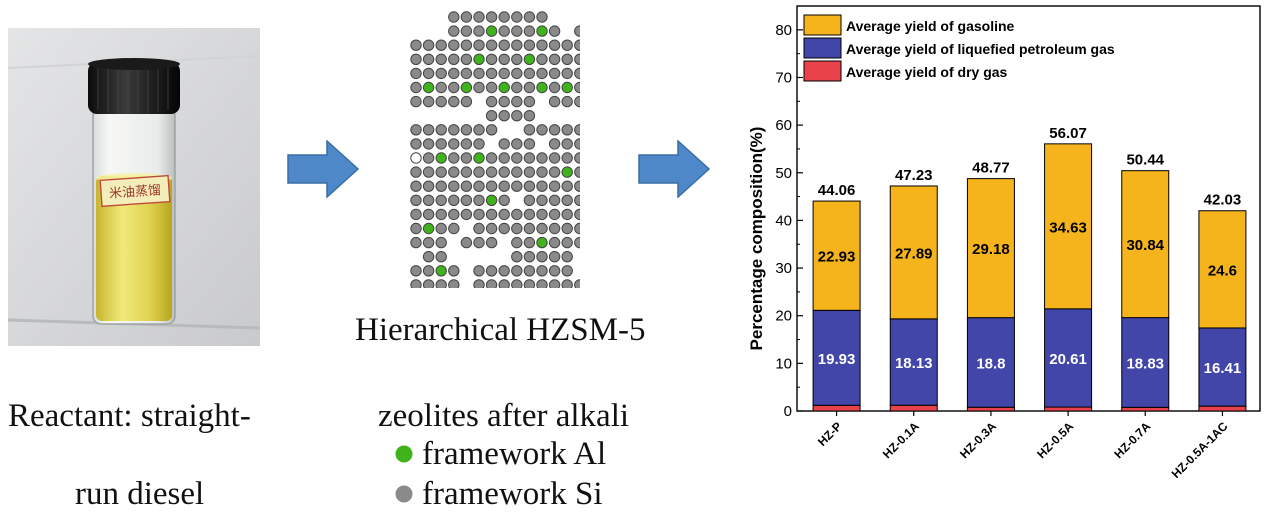  What do you see at coordinates (1145, 244) in the screenshot?
I see `bar-segment-gasoline` at bounding box center [1145, 244].